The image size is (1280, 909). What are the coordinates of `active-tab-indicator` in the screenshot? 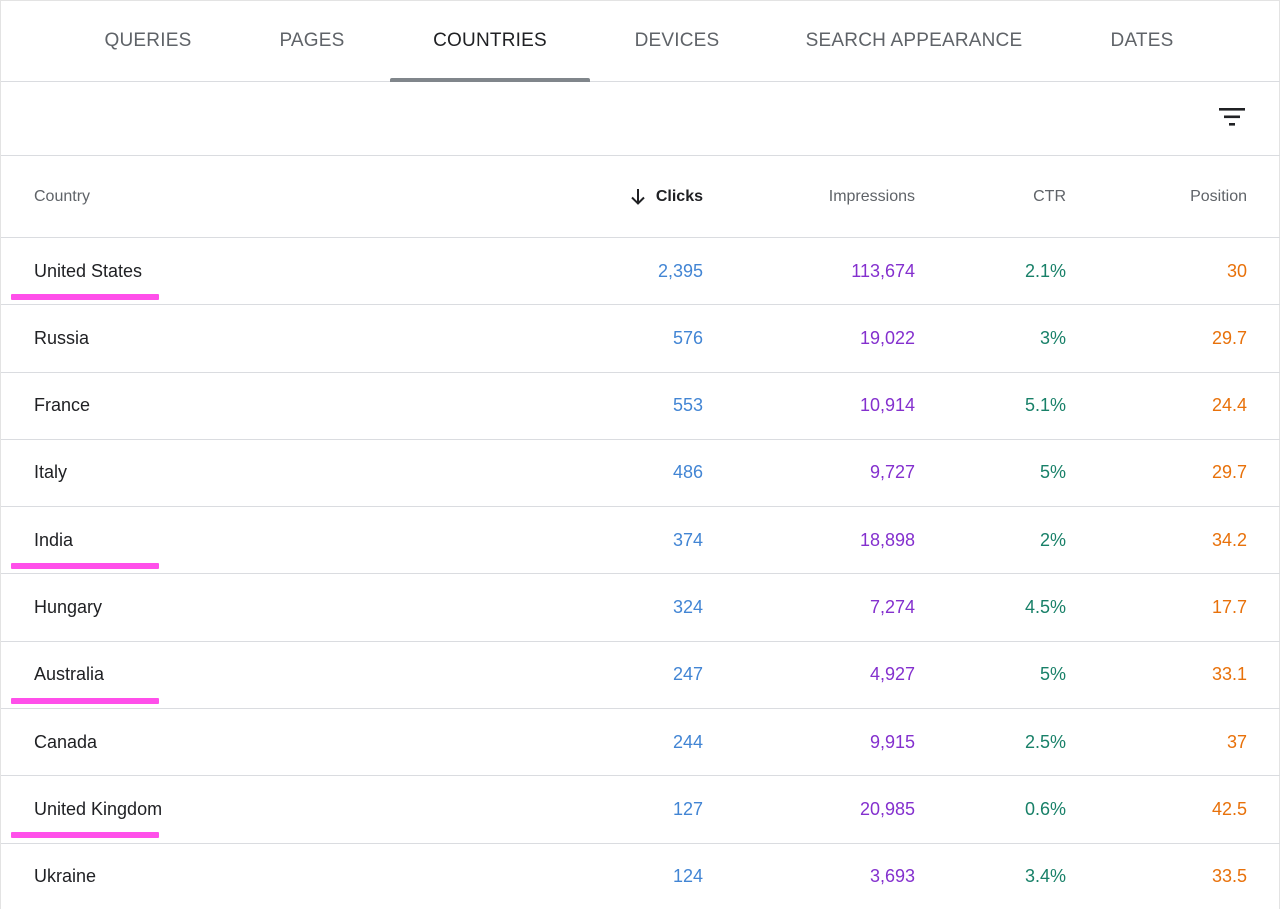 It's located at (490, 80).